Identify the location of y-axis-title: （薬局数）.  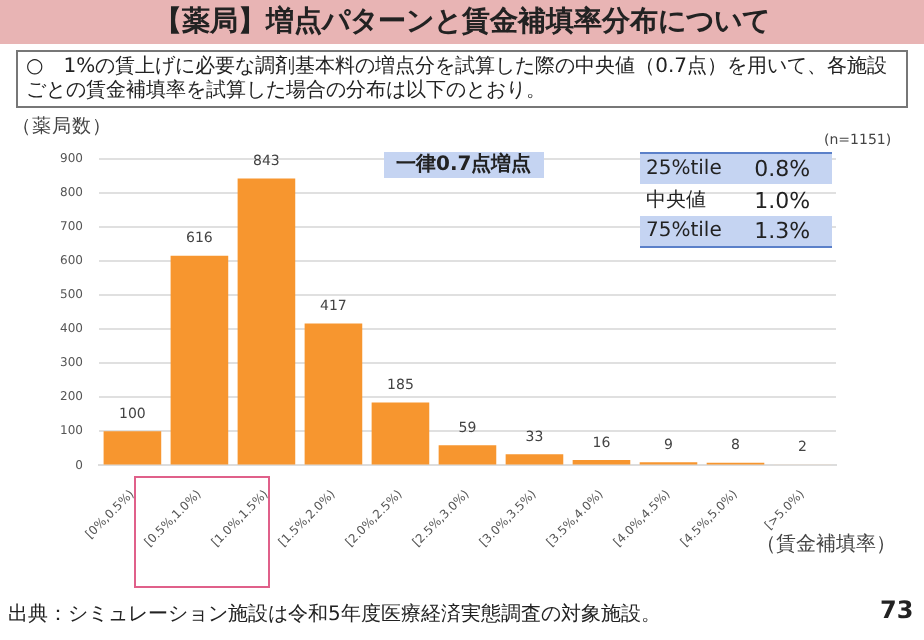
(62, 127).